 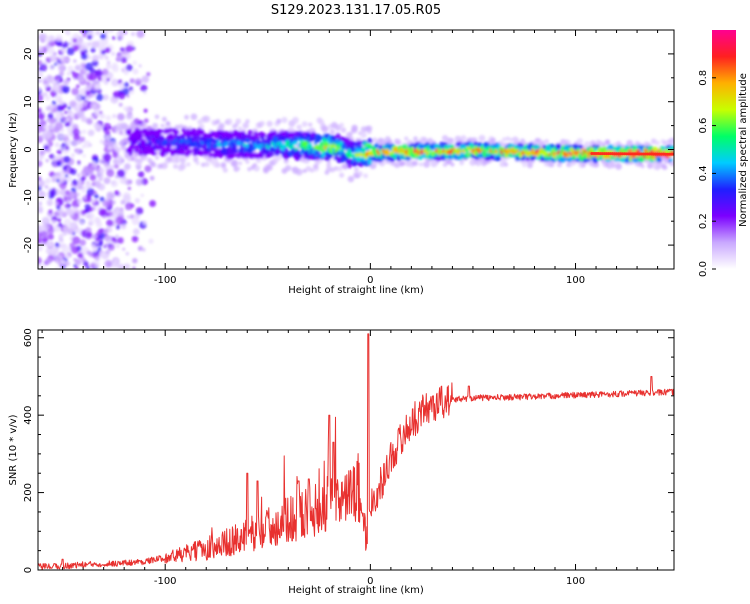 What do you see at coordinates (28, 101) in the screenshot?
I see `spectrogram-y-tick-label: 10` at bounding box center [28, 101].